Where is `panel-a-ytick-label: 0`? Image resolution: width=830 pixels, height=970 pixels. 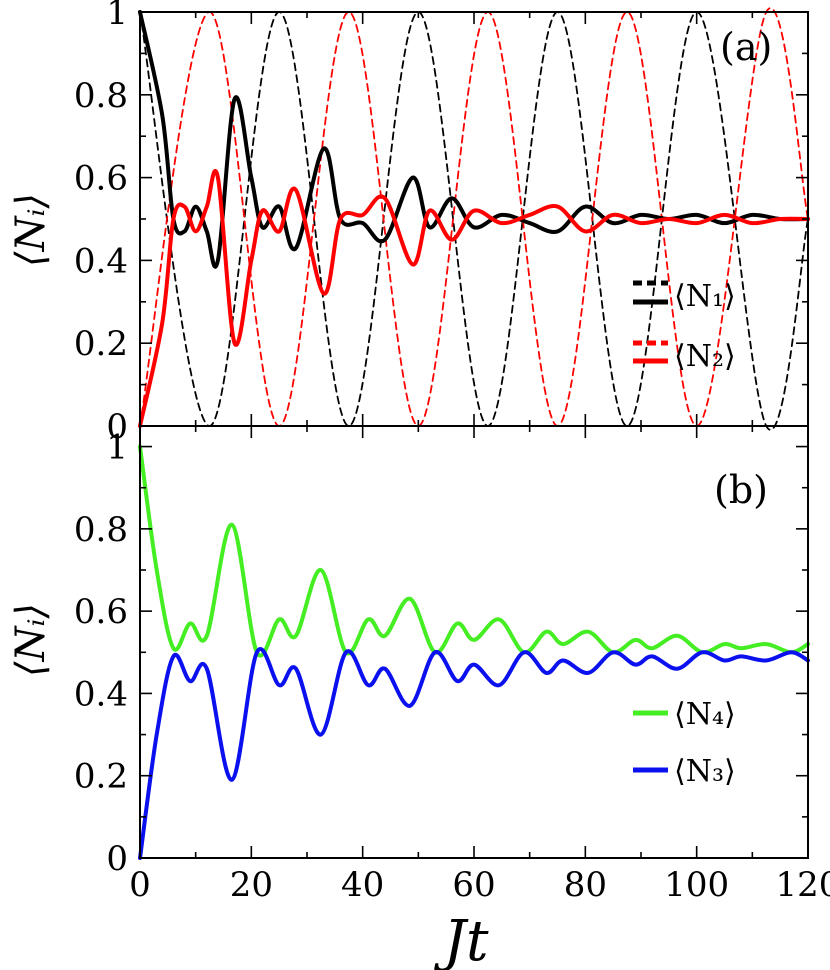
panel-a-ytick-label: 0 is located at coordinates (117, 427).